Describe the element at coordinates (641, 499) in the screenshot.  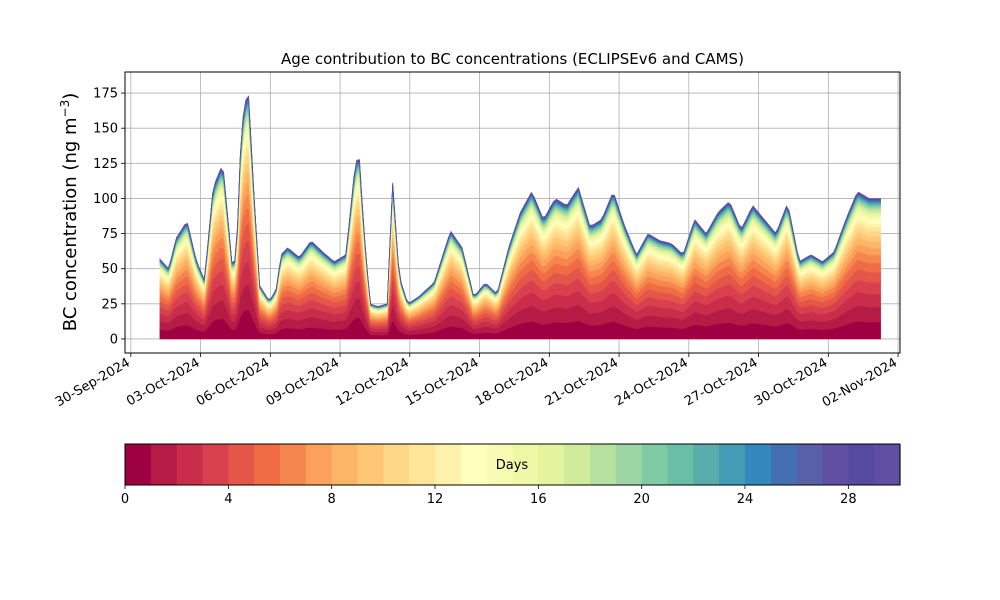
I see `colorbar-tick-label: 20` at that location.